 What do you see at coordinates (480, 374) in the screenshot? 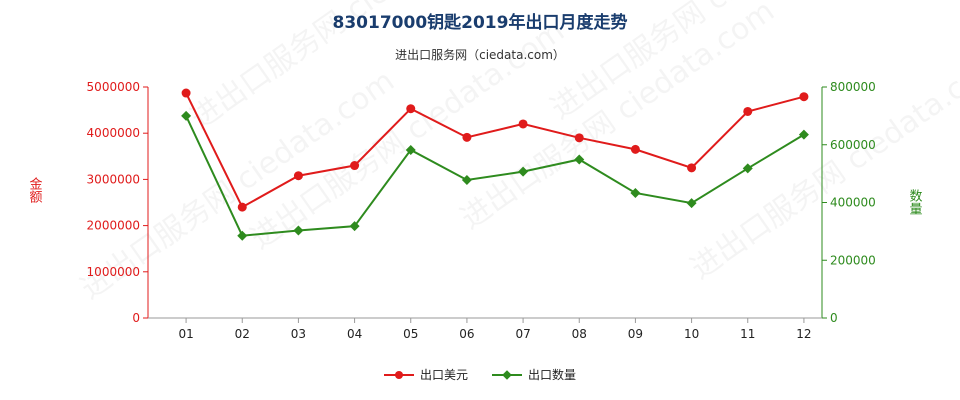
I see `chart-legend: 出口美元 出口数量` at bounding box center [480, 374].